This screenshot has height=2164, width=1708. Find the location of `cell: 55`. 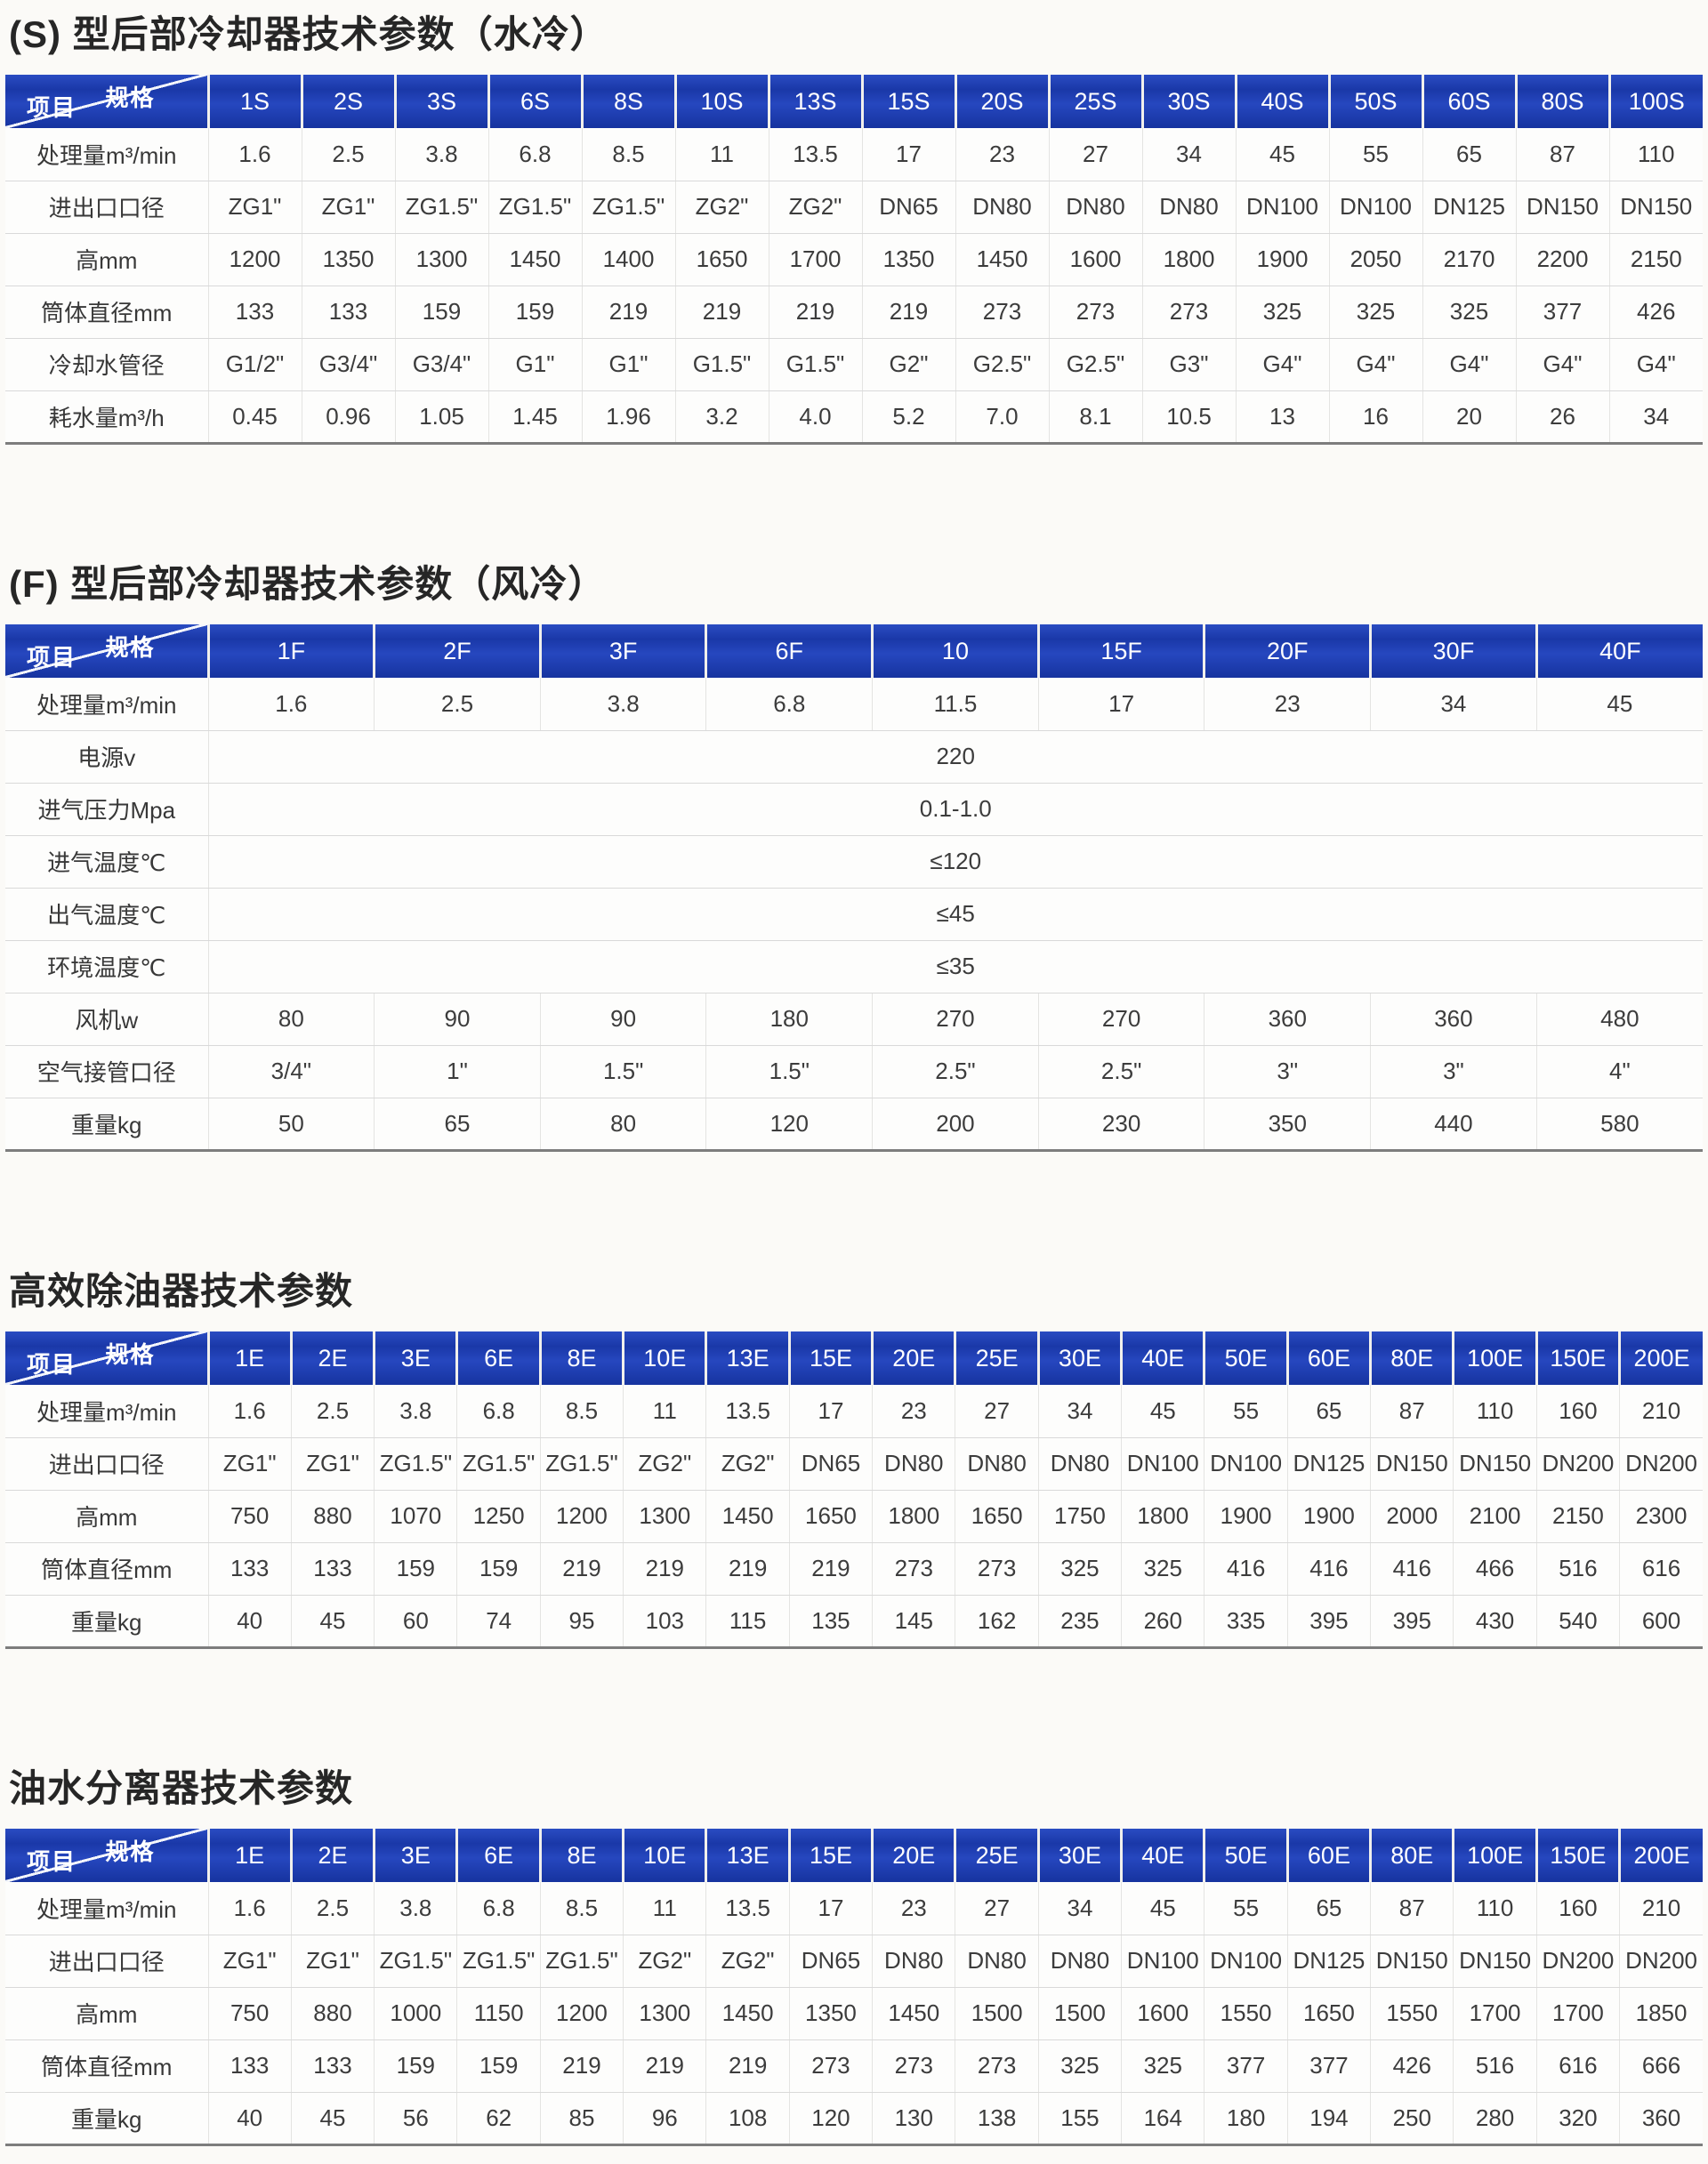

cell: 55 is located at coordinates (1246, 1908).